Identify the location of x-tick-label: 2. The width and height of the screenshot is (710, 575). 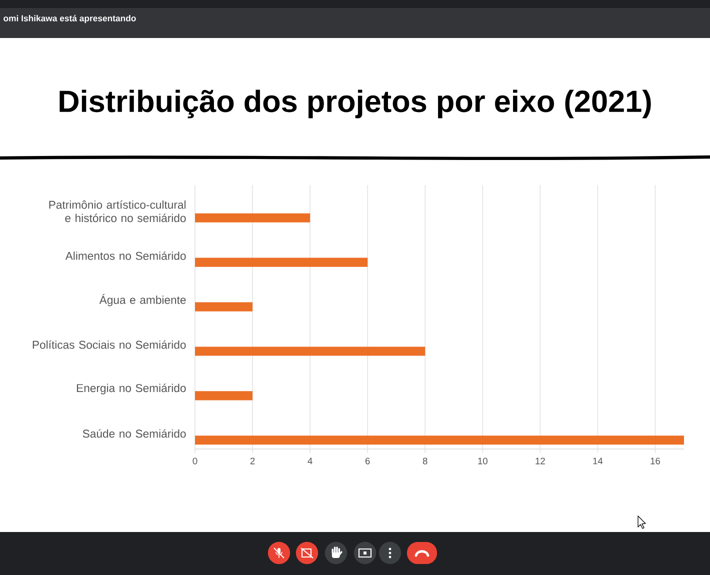
(252, 461).